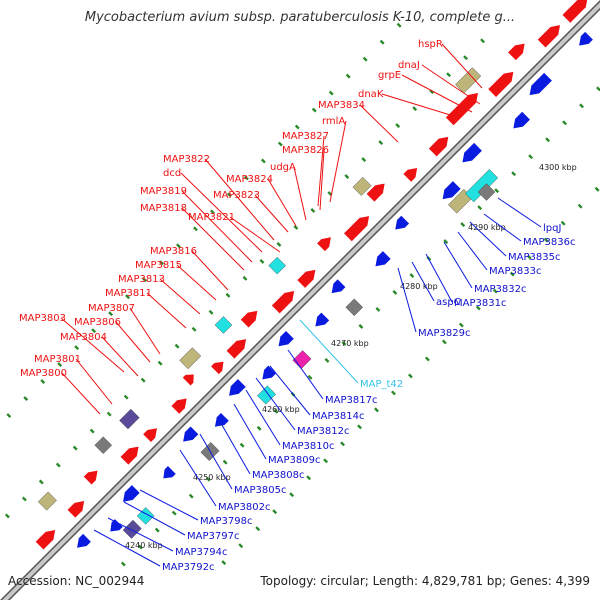 This screenshot has height=600, width=600. What do you see at coordinates (308, 446) in the screenshot?
I see `reverse-gene-label: MAP3810c` at bounding box center [308, 446].